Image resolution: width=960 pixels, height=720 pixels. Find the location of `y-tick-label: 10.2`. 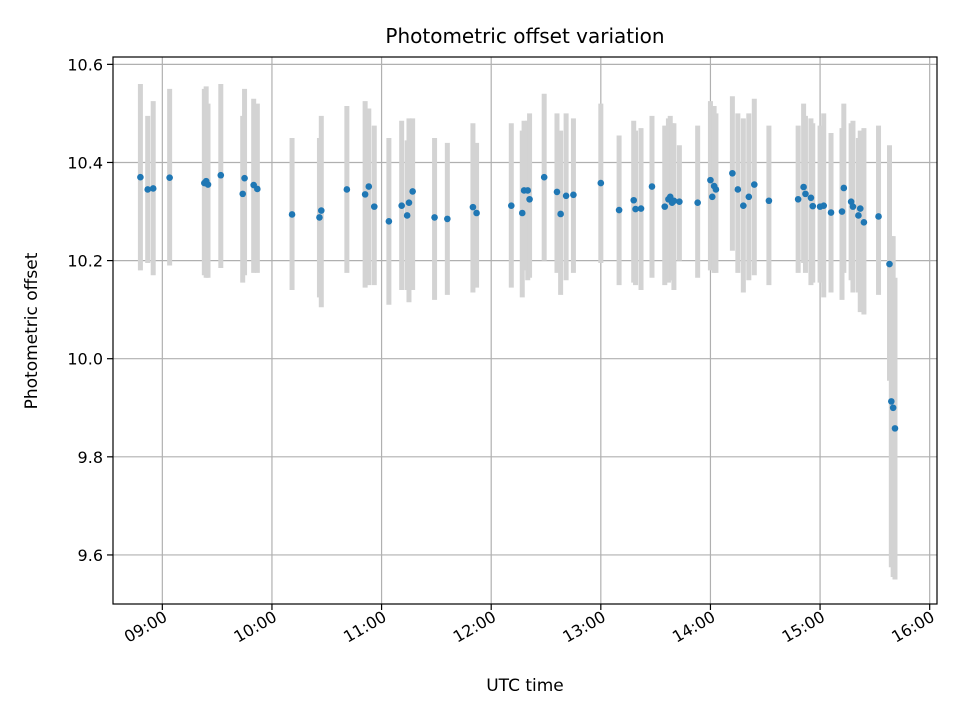

y-tick-label: 10.2 is located at coordinates (85, 261).